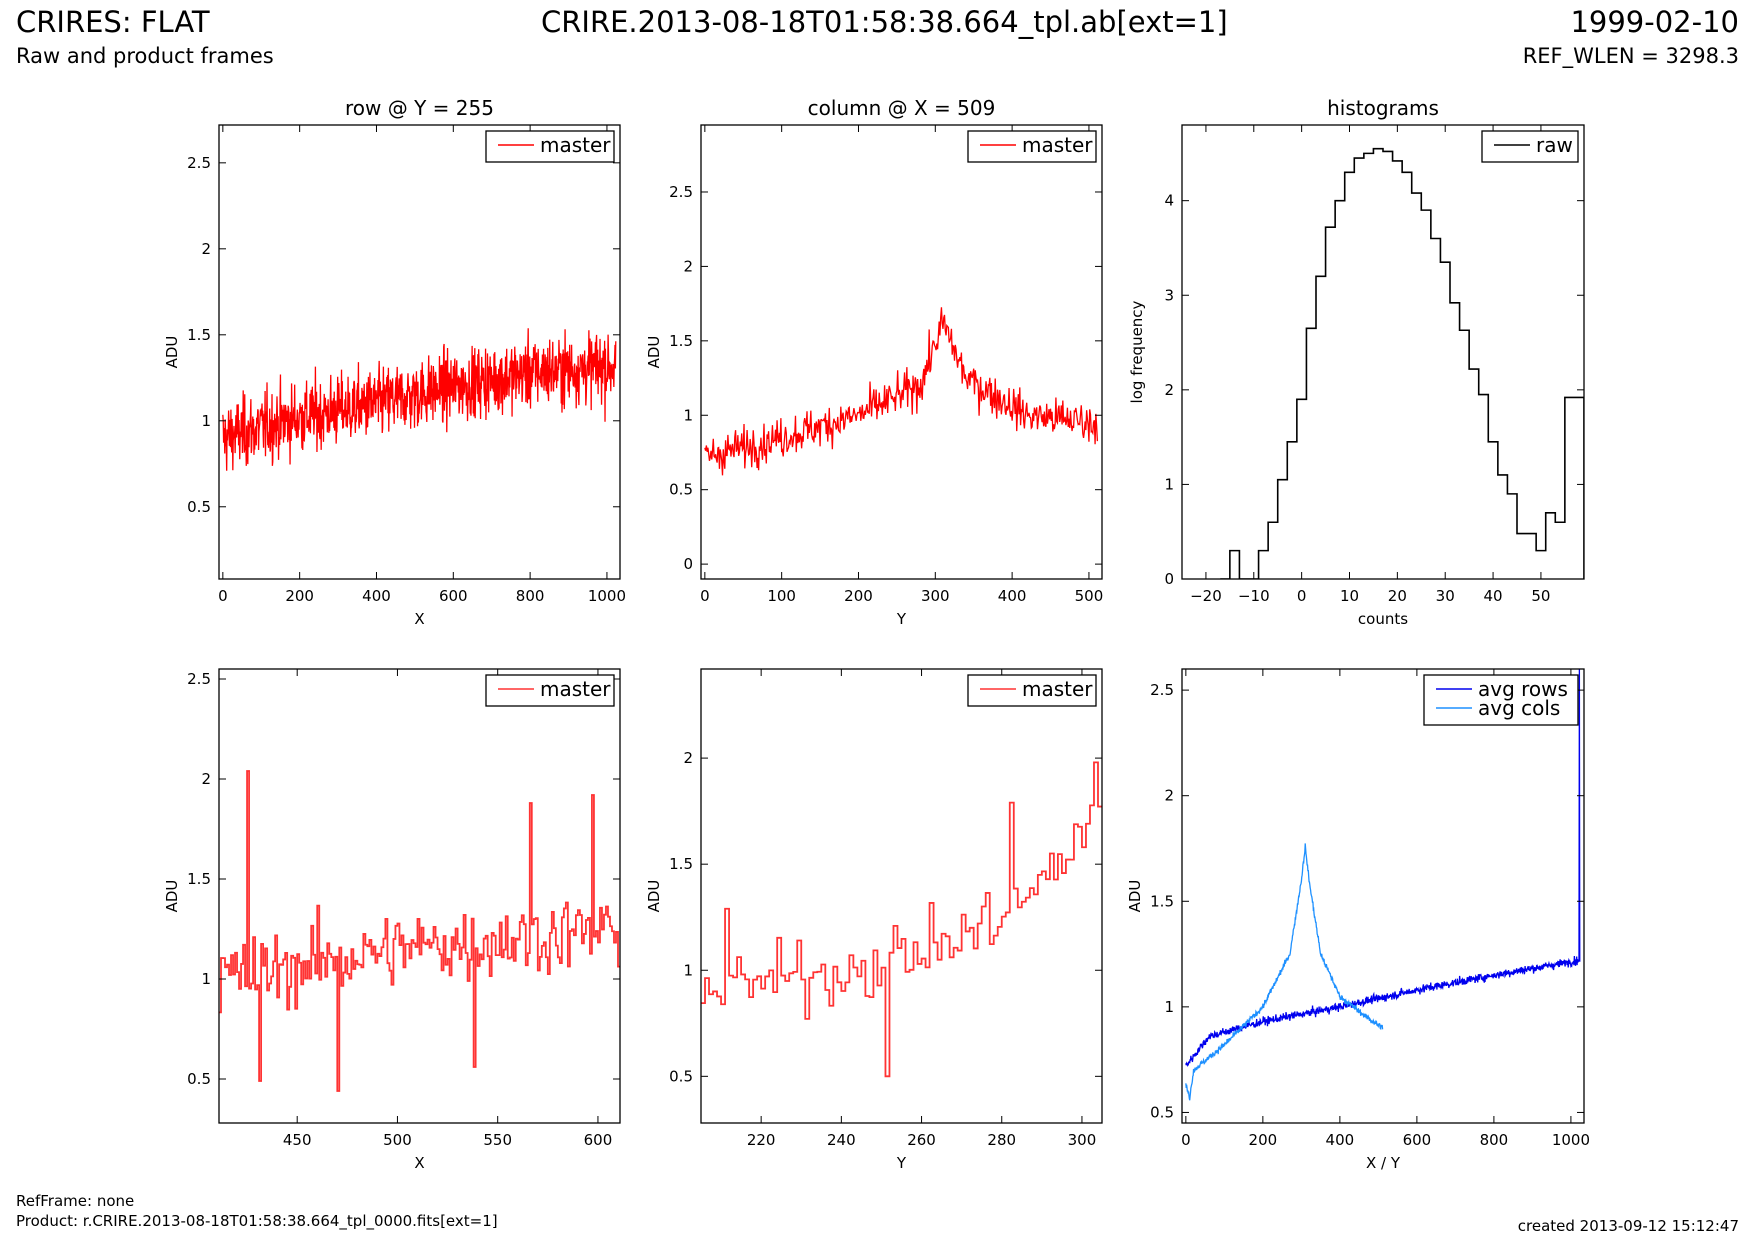 The image size is (1755, 1245). What do you see at coordinates (397, 1140) in the screenshot?
I see `xtick-label-rowzoom: 500` at bounding box center [397, 1140].